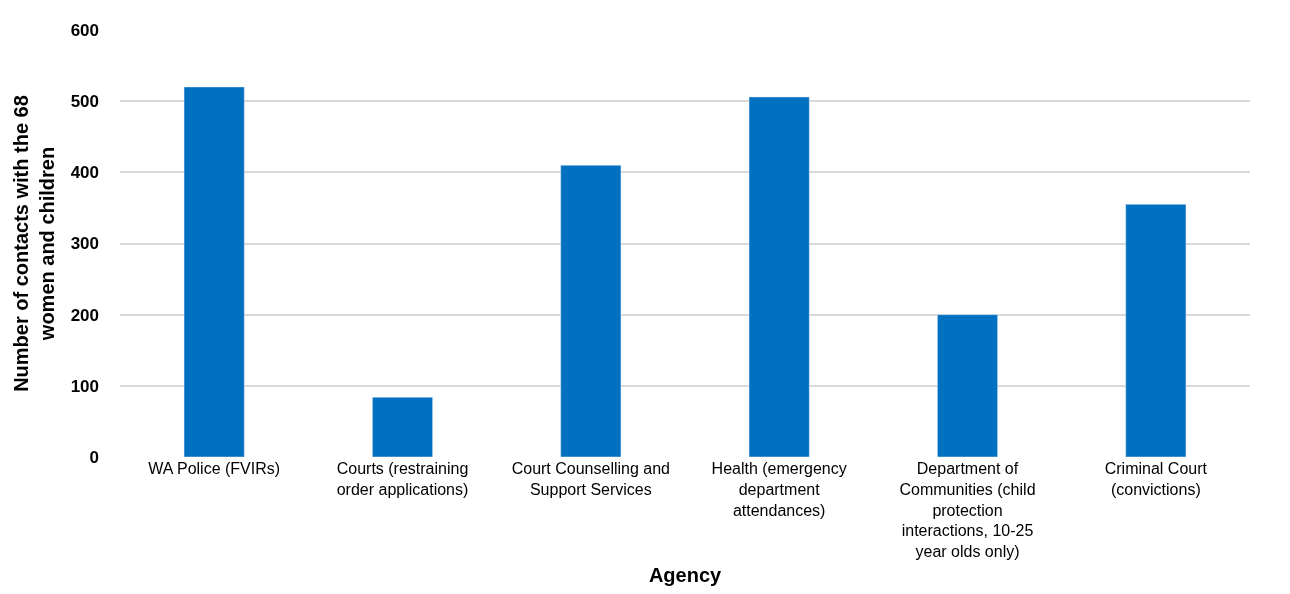  Describe the element at coordinates (84, 244) in the screenshot. I see `y-tick-label: 300` at that location.